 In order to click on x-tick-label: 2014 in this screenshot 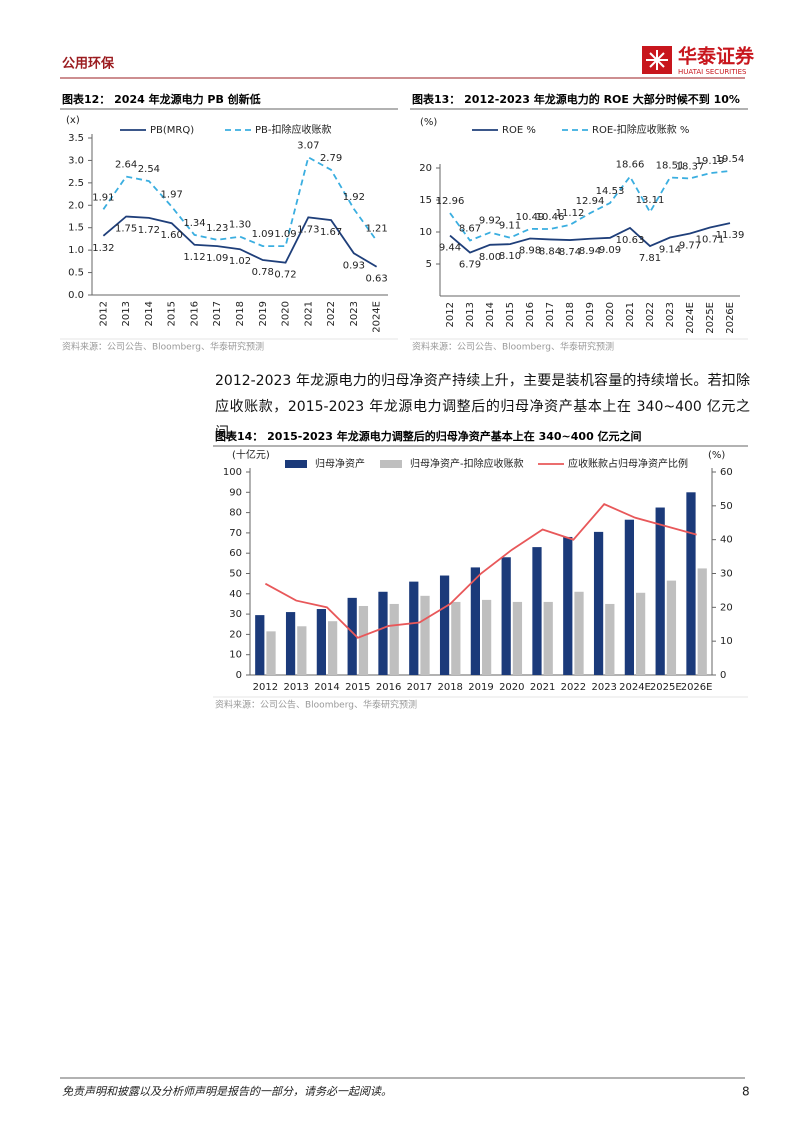, I will do `click(326, 687)`.